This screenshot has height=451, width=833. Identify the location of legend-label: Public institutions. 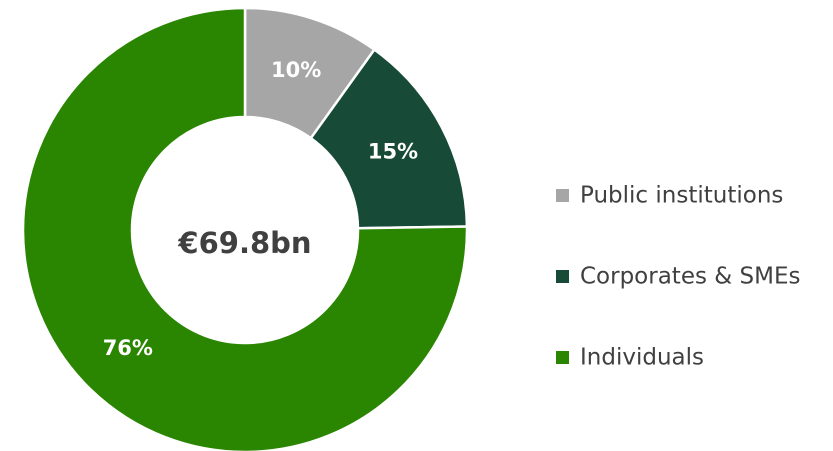
(681, 196).